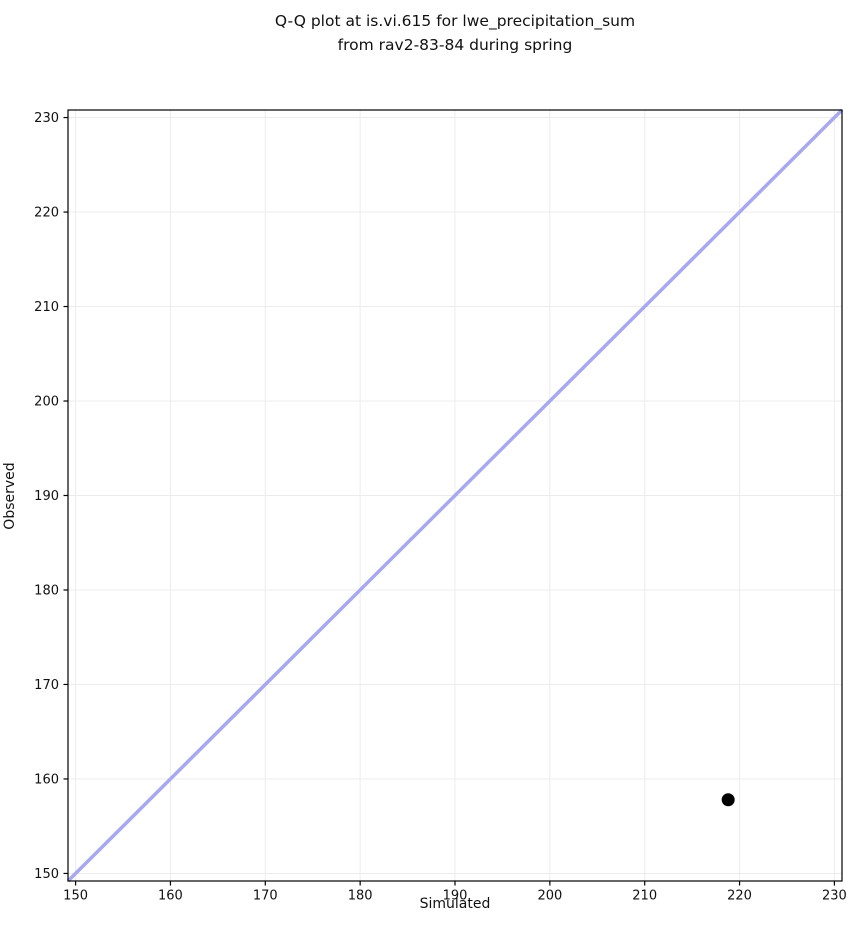  What do you see at coordinates (170, 896) in the screenshot?
I see `x-tick-label: 160` at bounding box center [170, 896].